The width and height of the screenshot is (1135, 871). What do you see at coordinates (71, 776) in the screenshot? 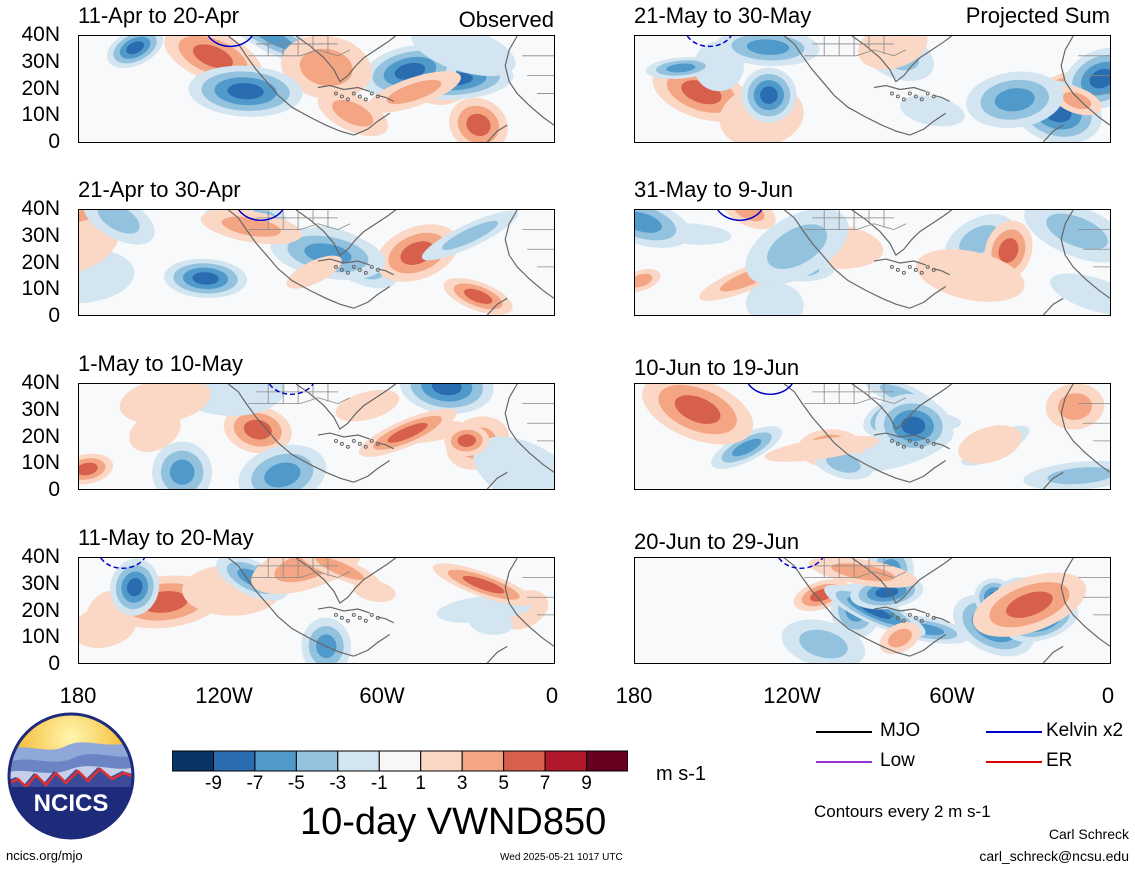
I see `ncics-logo: NCICS` at bounding box center [71, 776].